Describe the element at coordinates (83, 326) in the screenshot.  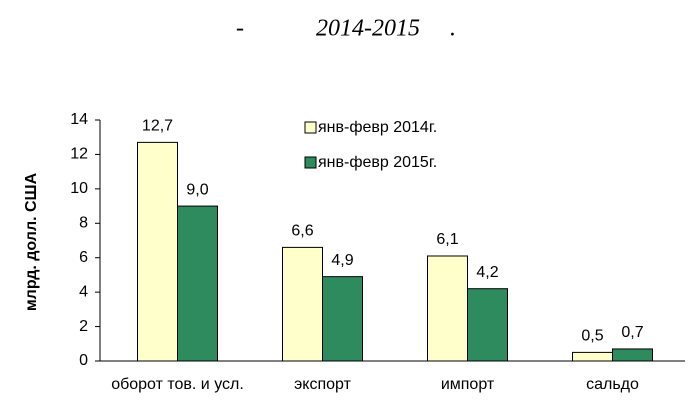
I see `y-tick-label: 2` at that location.